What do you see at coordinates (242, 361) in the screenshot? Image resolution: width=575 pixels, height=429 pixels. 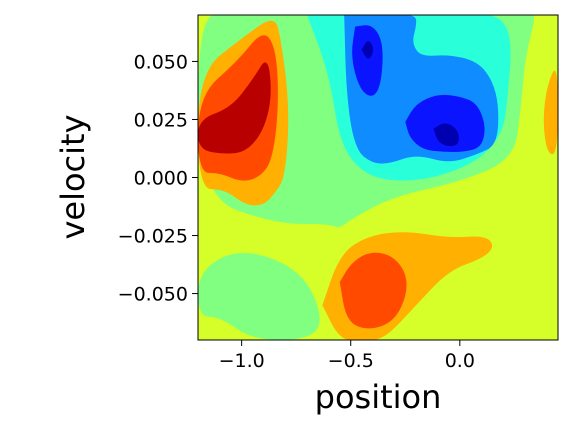 I see `x-tick-label: −1.0` at bounding box center [242, 361].